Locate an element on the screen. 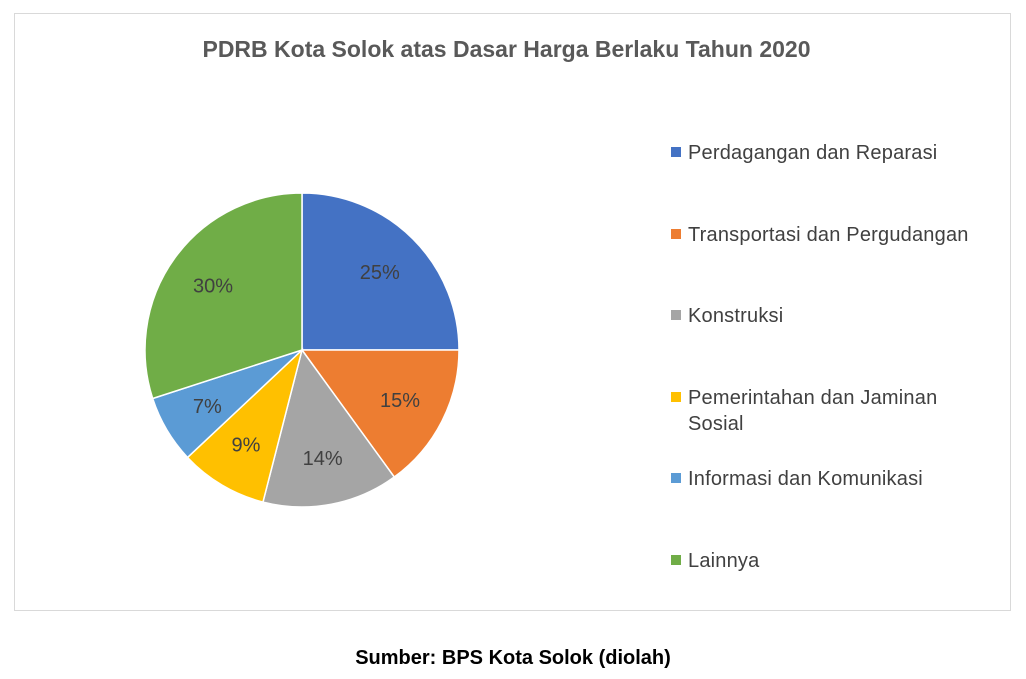  legend-label: Lainnya is located at coordinates (724, 561).